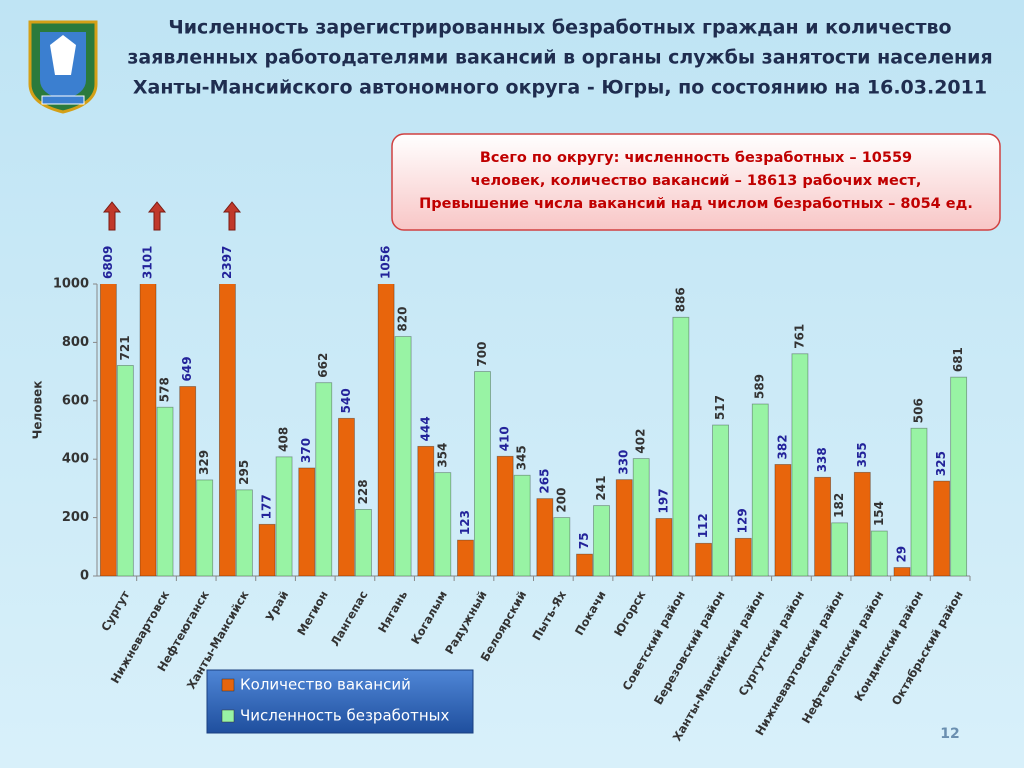  What do you see at coordinates (187, 368) in the screenshot?
I see `value-label: 649` at bounding box center [187, 368].